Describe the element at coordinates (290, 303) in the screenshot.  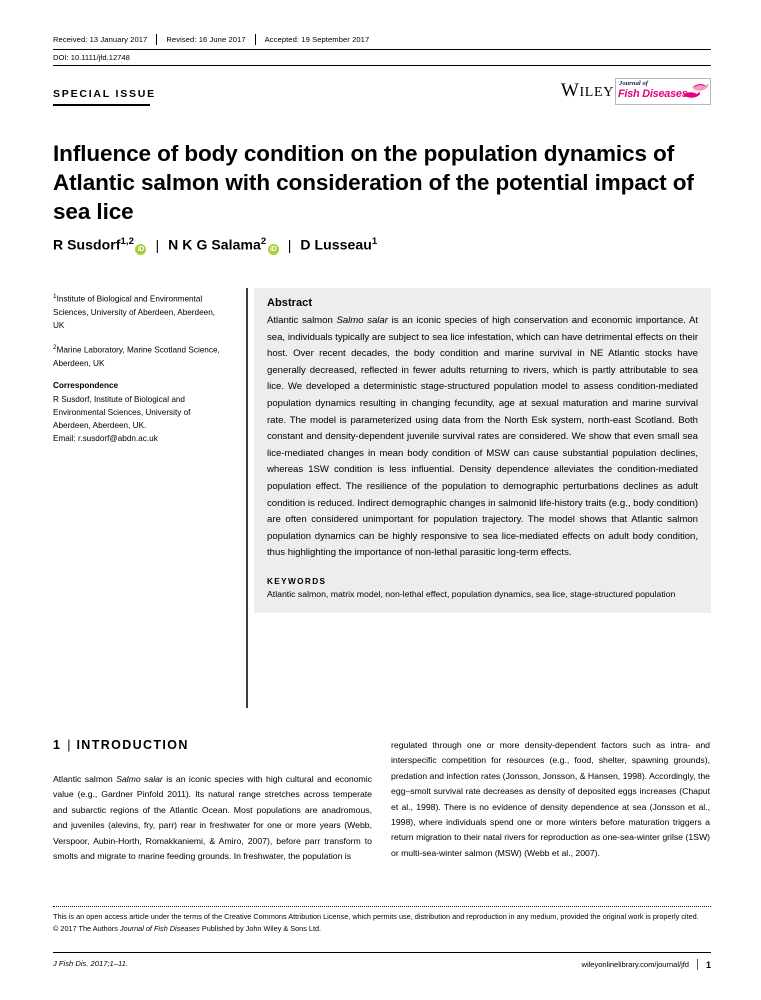
I see `abstract-heading: Abstract` at that location.